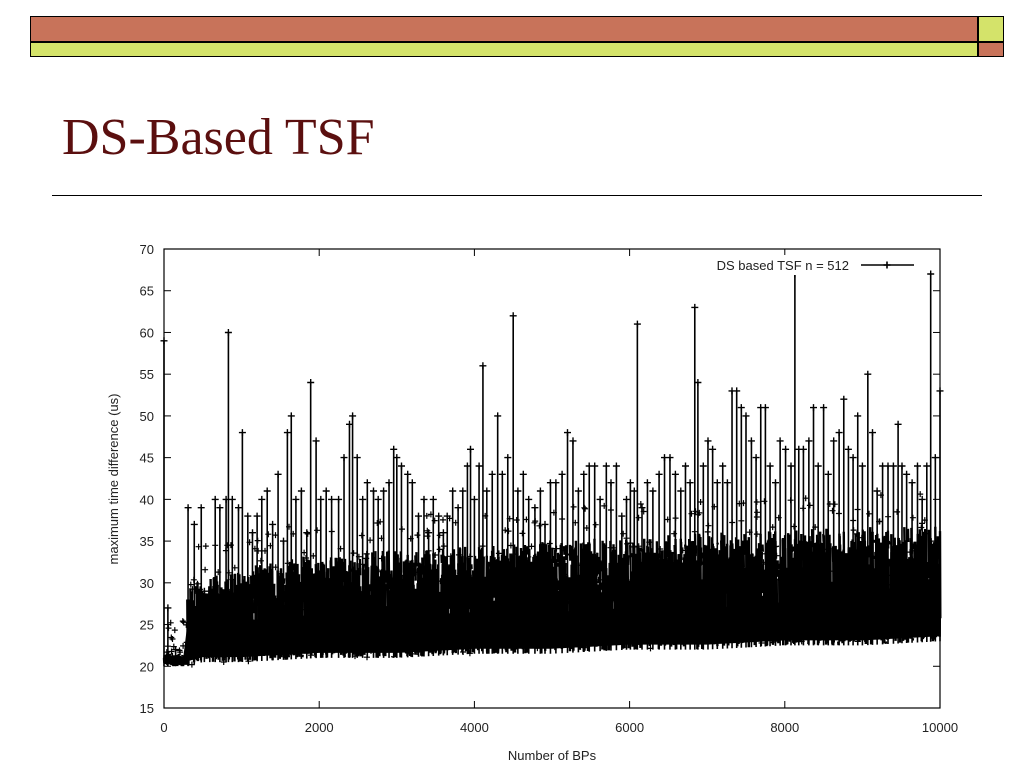 The height and width of the screenshot is (768, 1024). What do you see at coordinates (147, 625) in the screenshot?
I see `y-tick-label: 25` at bounding box center [147, 625].